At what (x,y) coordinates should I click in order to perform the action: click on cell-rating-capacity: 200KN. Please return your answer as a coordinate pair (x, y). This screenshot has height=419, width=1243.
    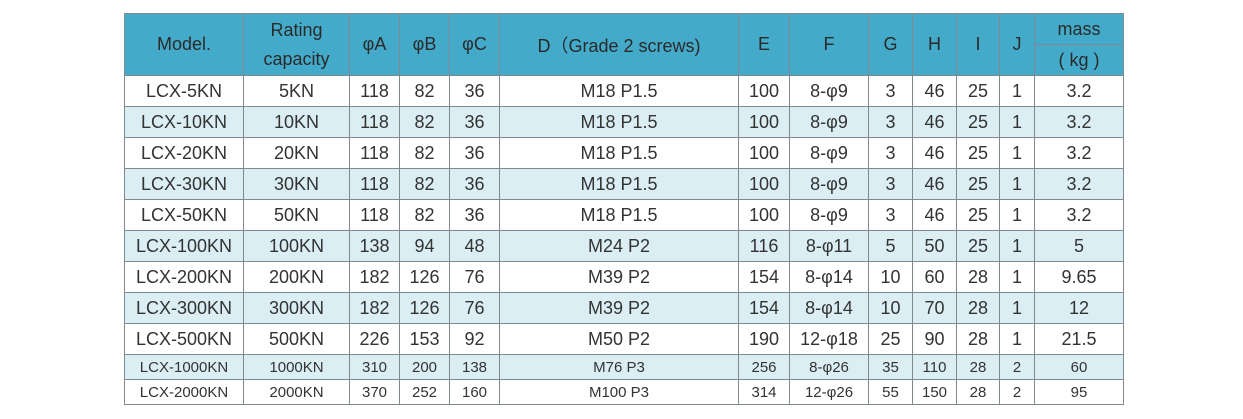
    Looking at the image, I should click on (296, 277).